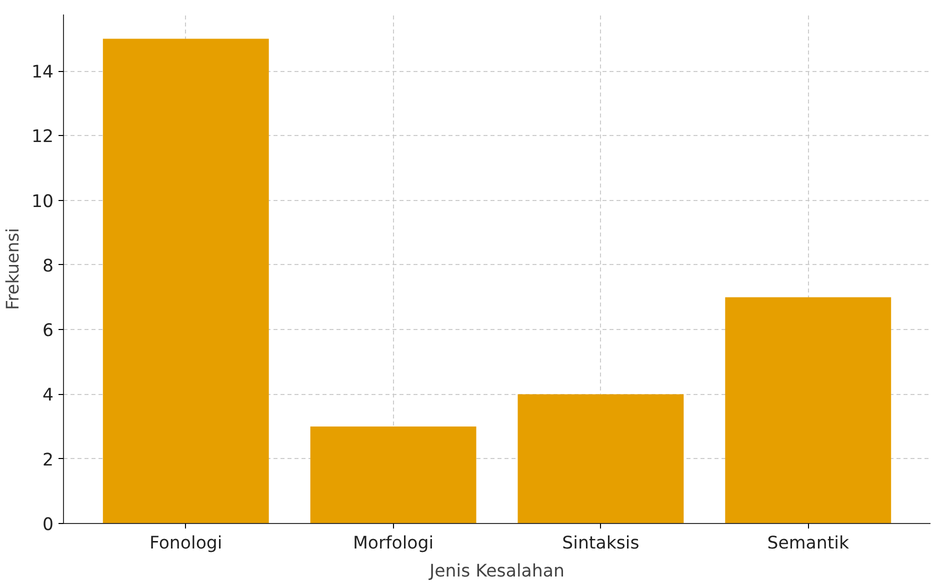  I want to click on x-tick-label: Morfologi, so click(393, 544).